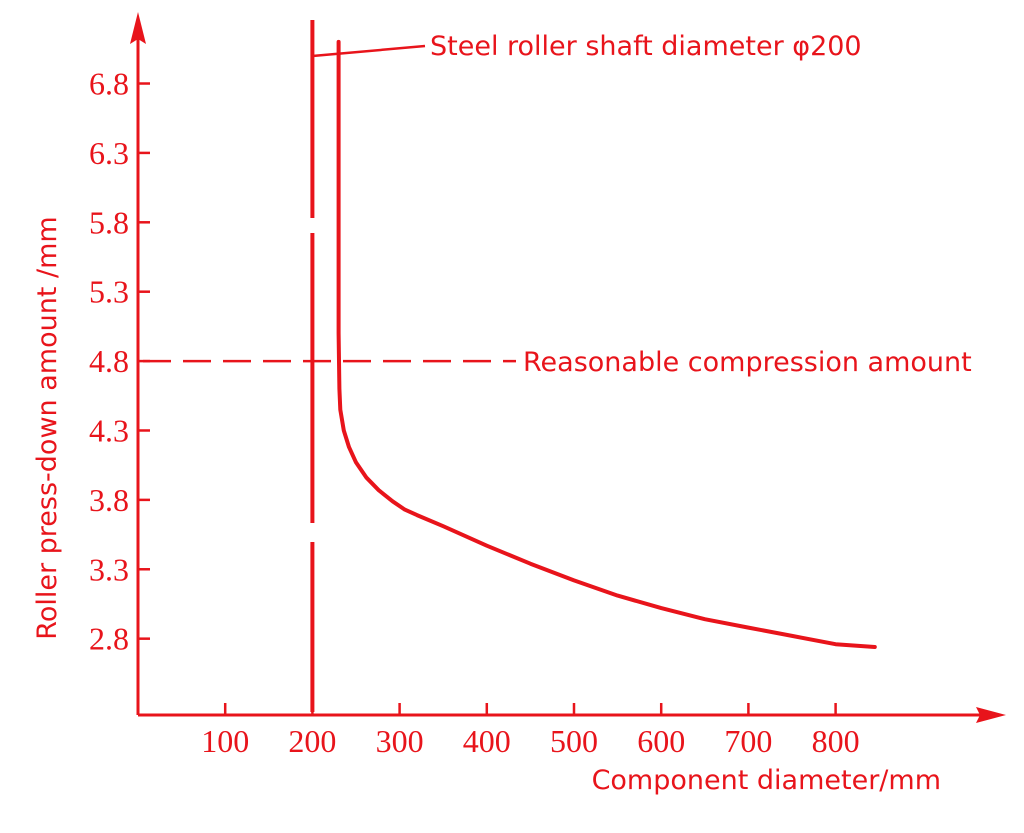 Image resolution: width=1024 pixels, height=833 pixels. I want to click on x-axis-arrow-icon, so click(991, 715).